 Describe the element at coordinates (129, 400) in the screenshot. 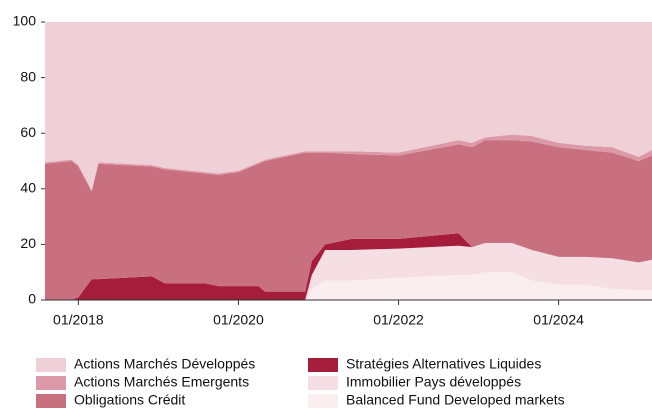

I see `legend-label: Obligations Crédit` at that location.